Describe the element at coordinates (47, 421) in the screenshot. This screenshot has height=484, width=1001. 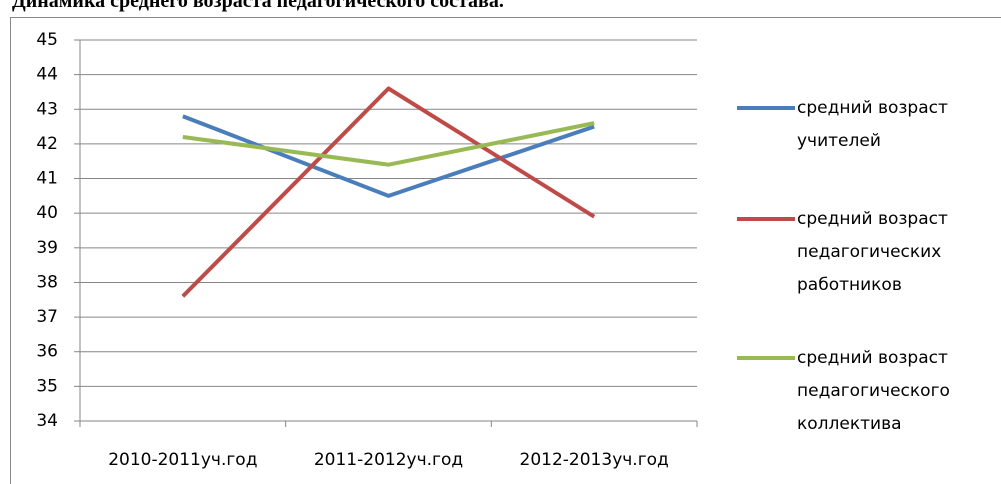
I see `y-tick-label: 34` at that location.